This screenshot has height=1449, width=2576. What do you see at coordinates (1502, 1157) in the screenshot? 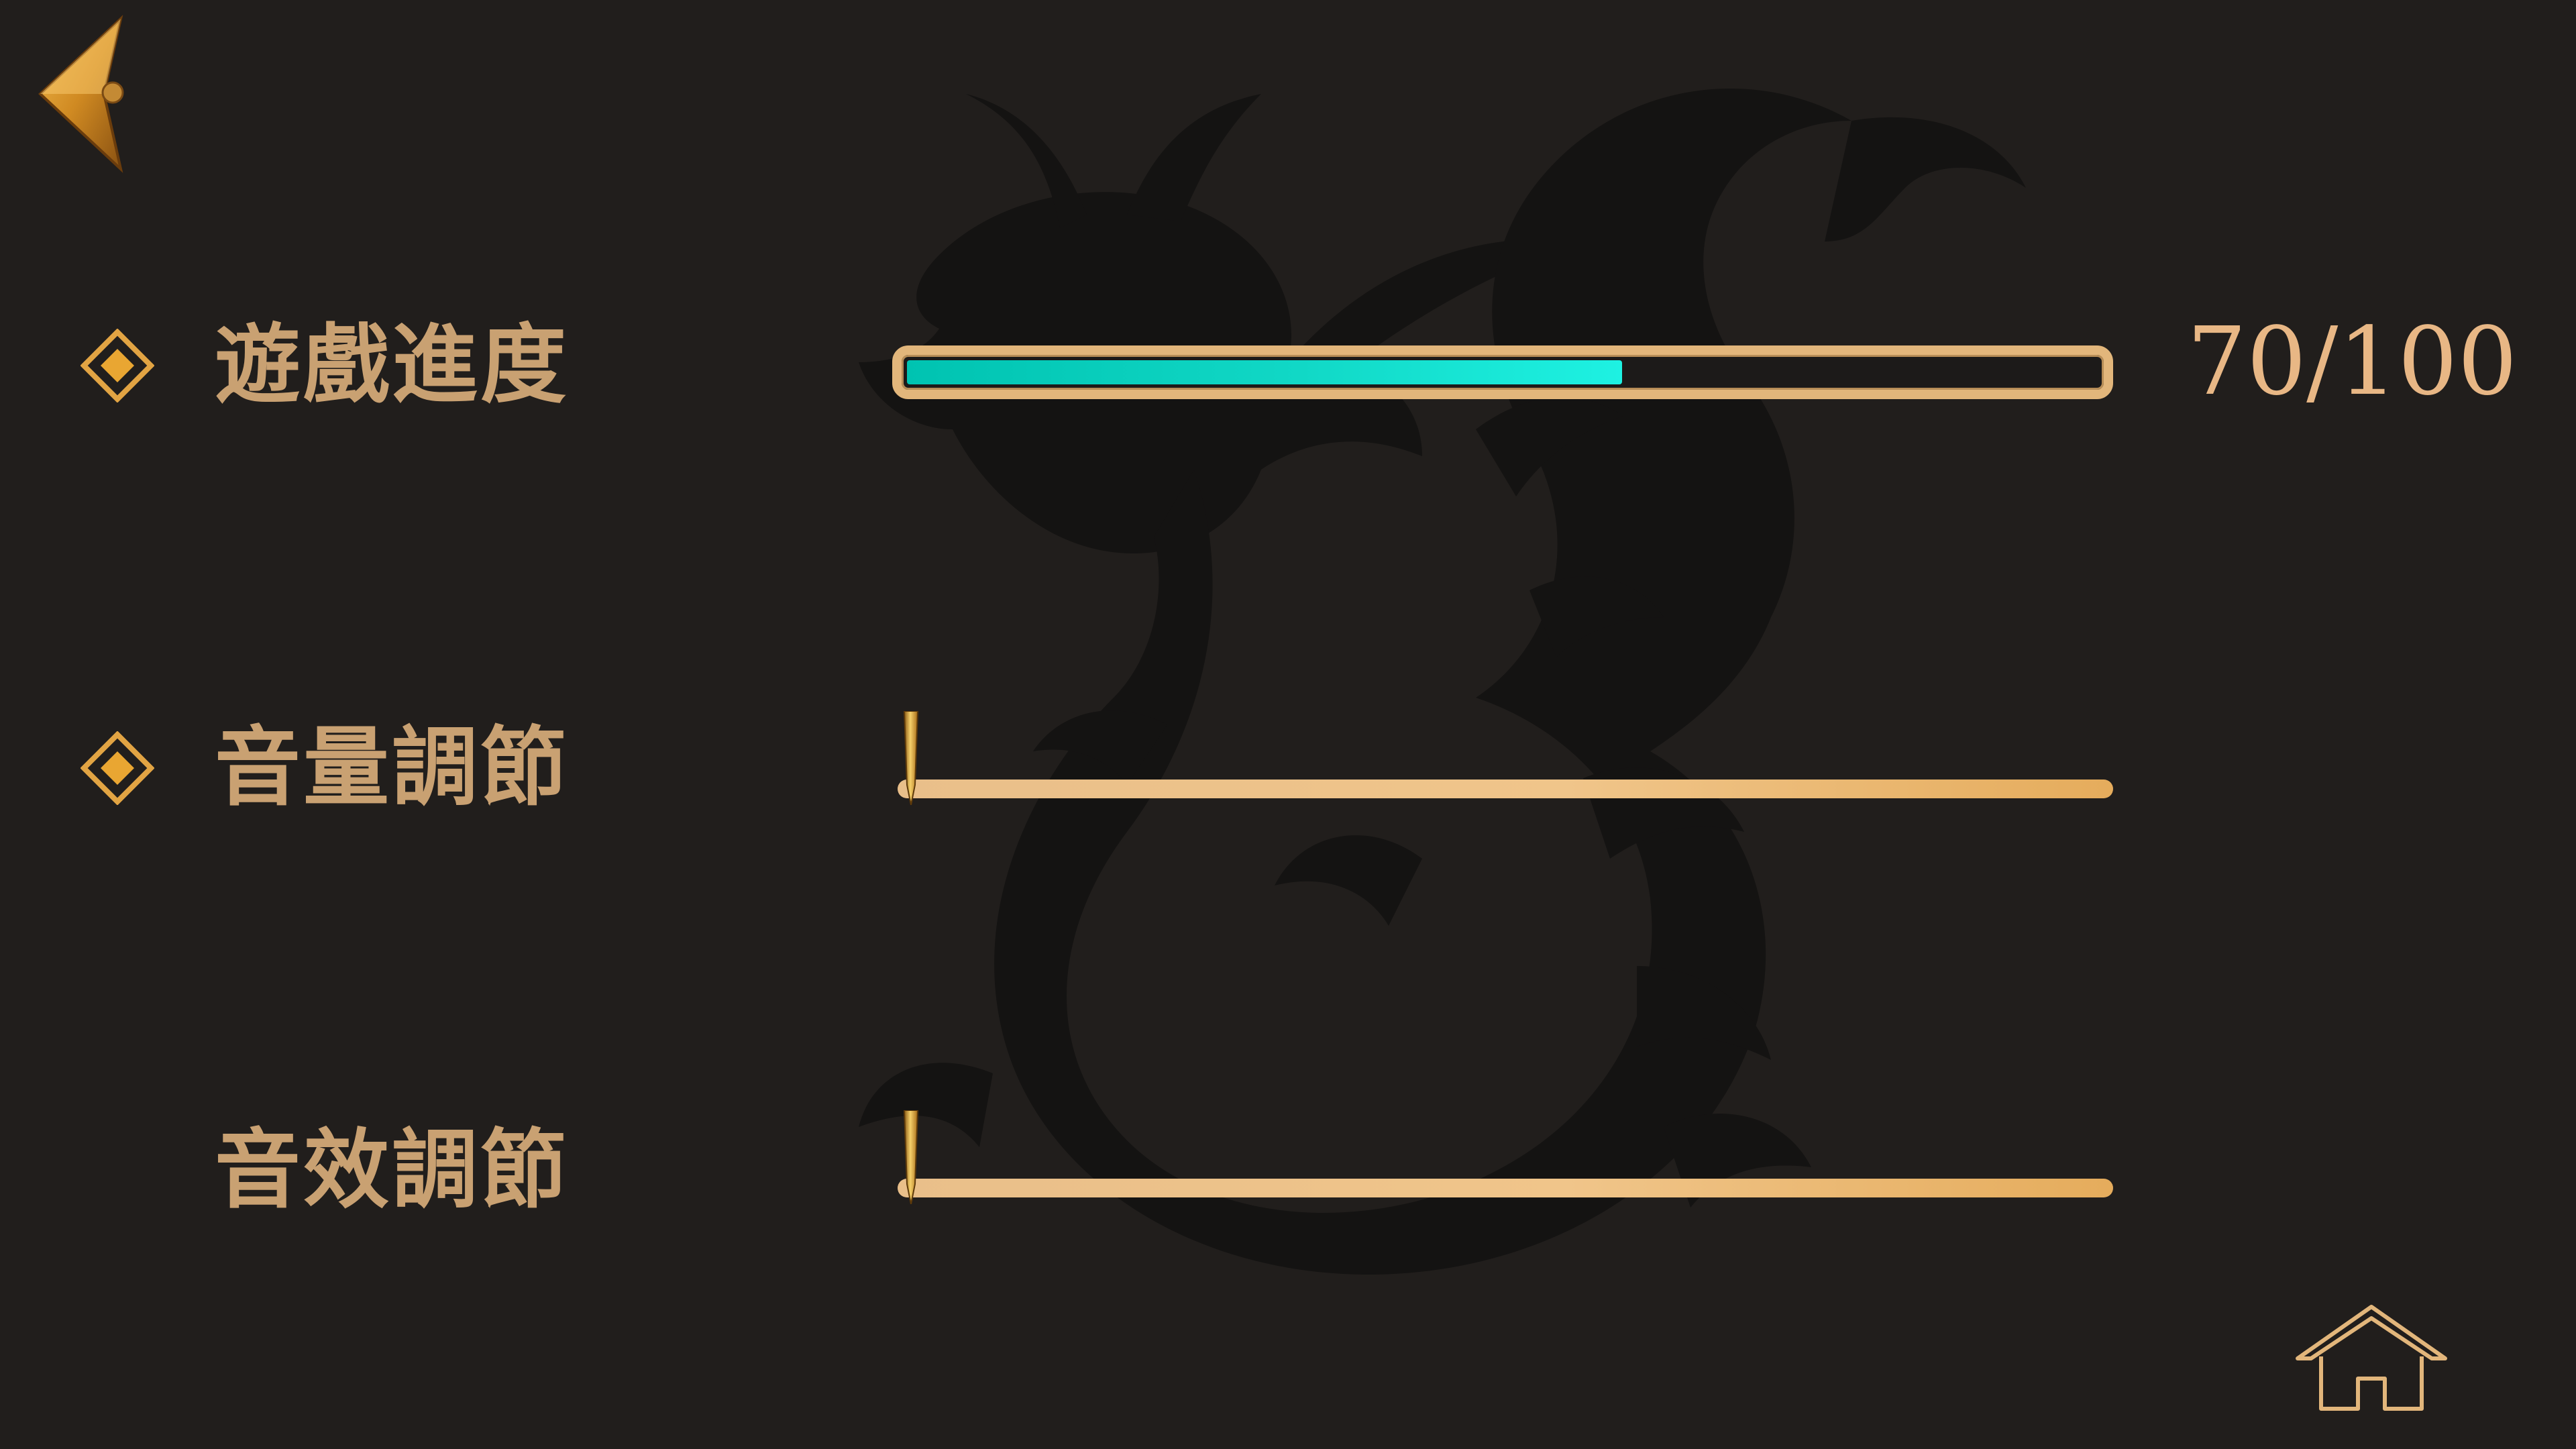
I see `sound-effects-slider` at bounding box center [1502, 1157].